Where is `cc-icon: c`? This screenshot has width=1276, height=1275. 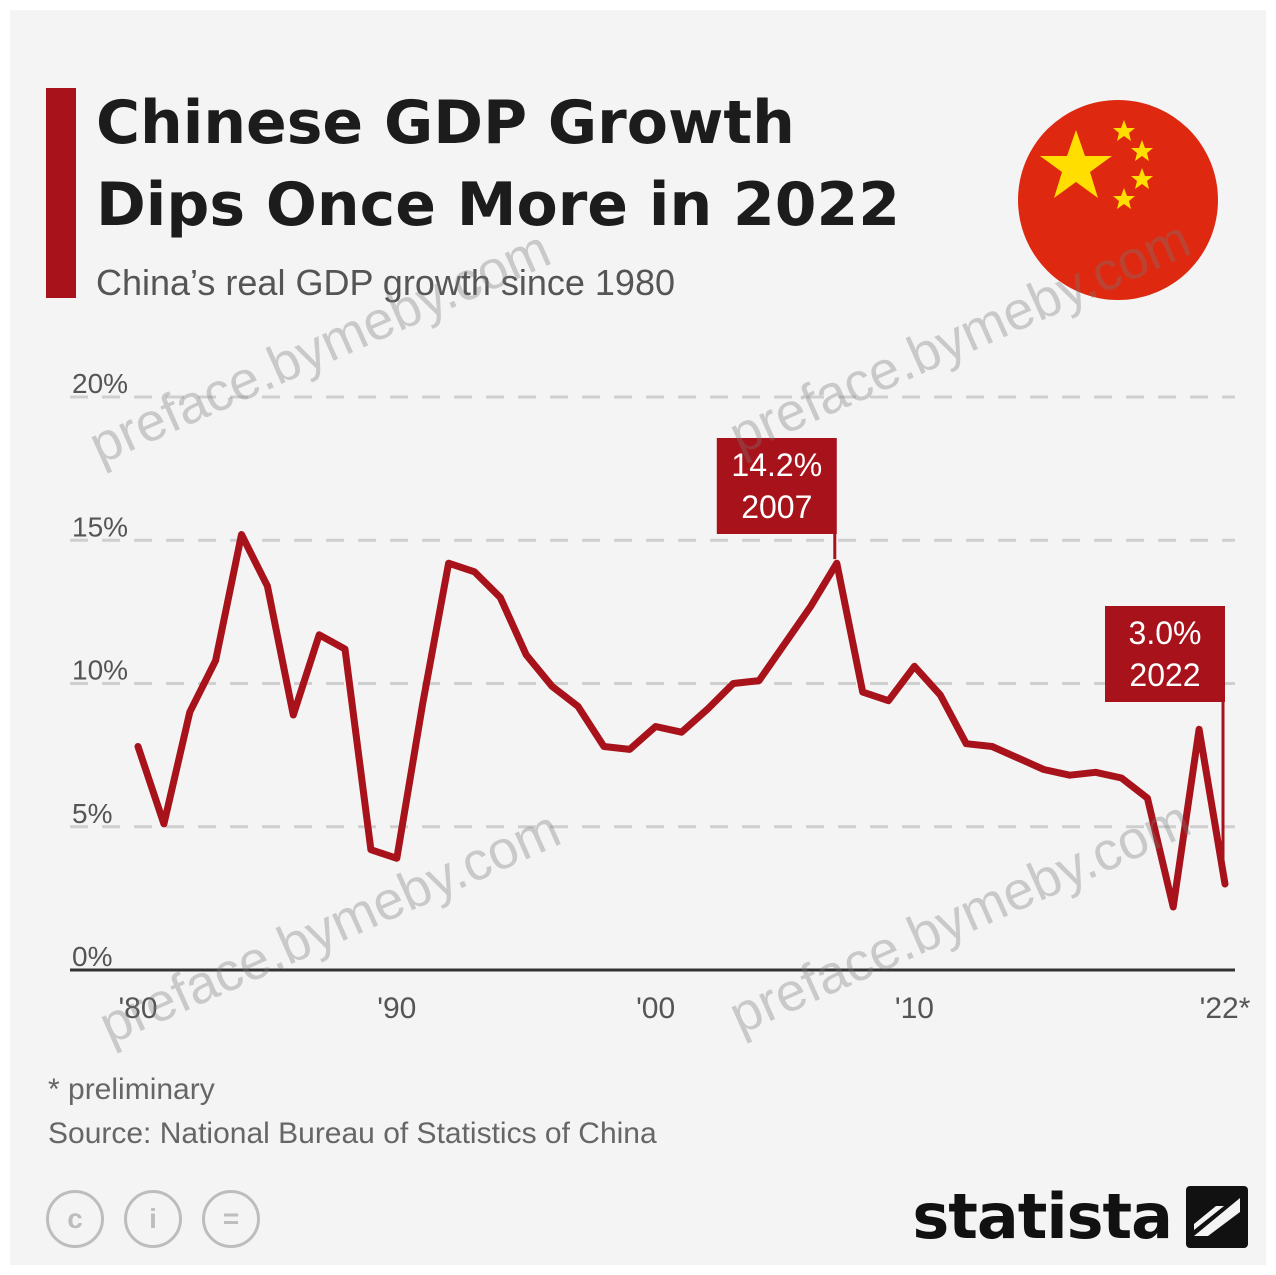 cc-icon: c is located at coordinates (75, 1219).